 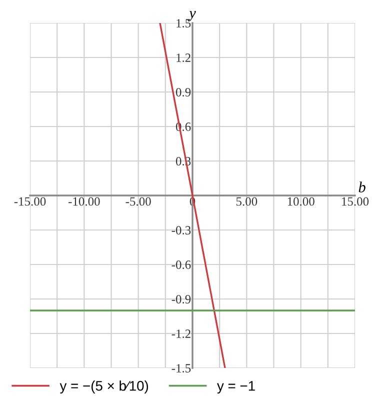 I want to click on y-tick-label: -0.9, so click(x=181, y=299).